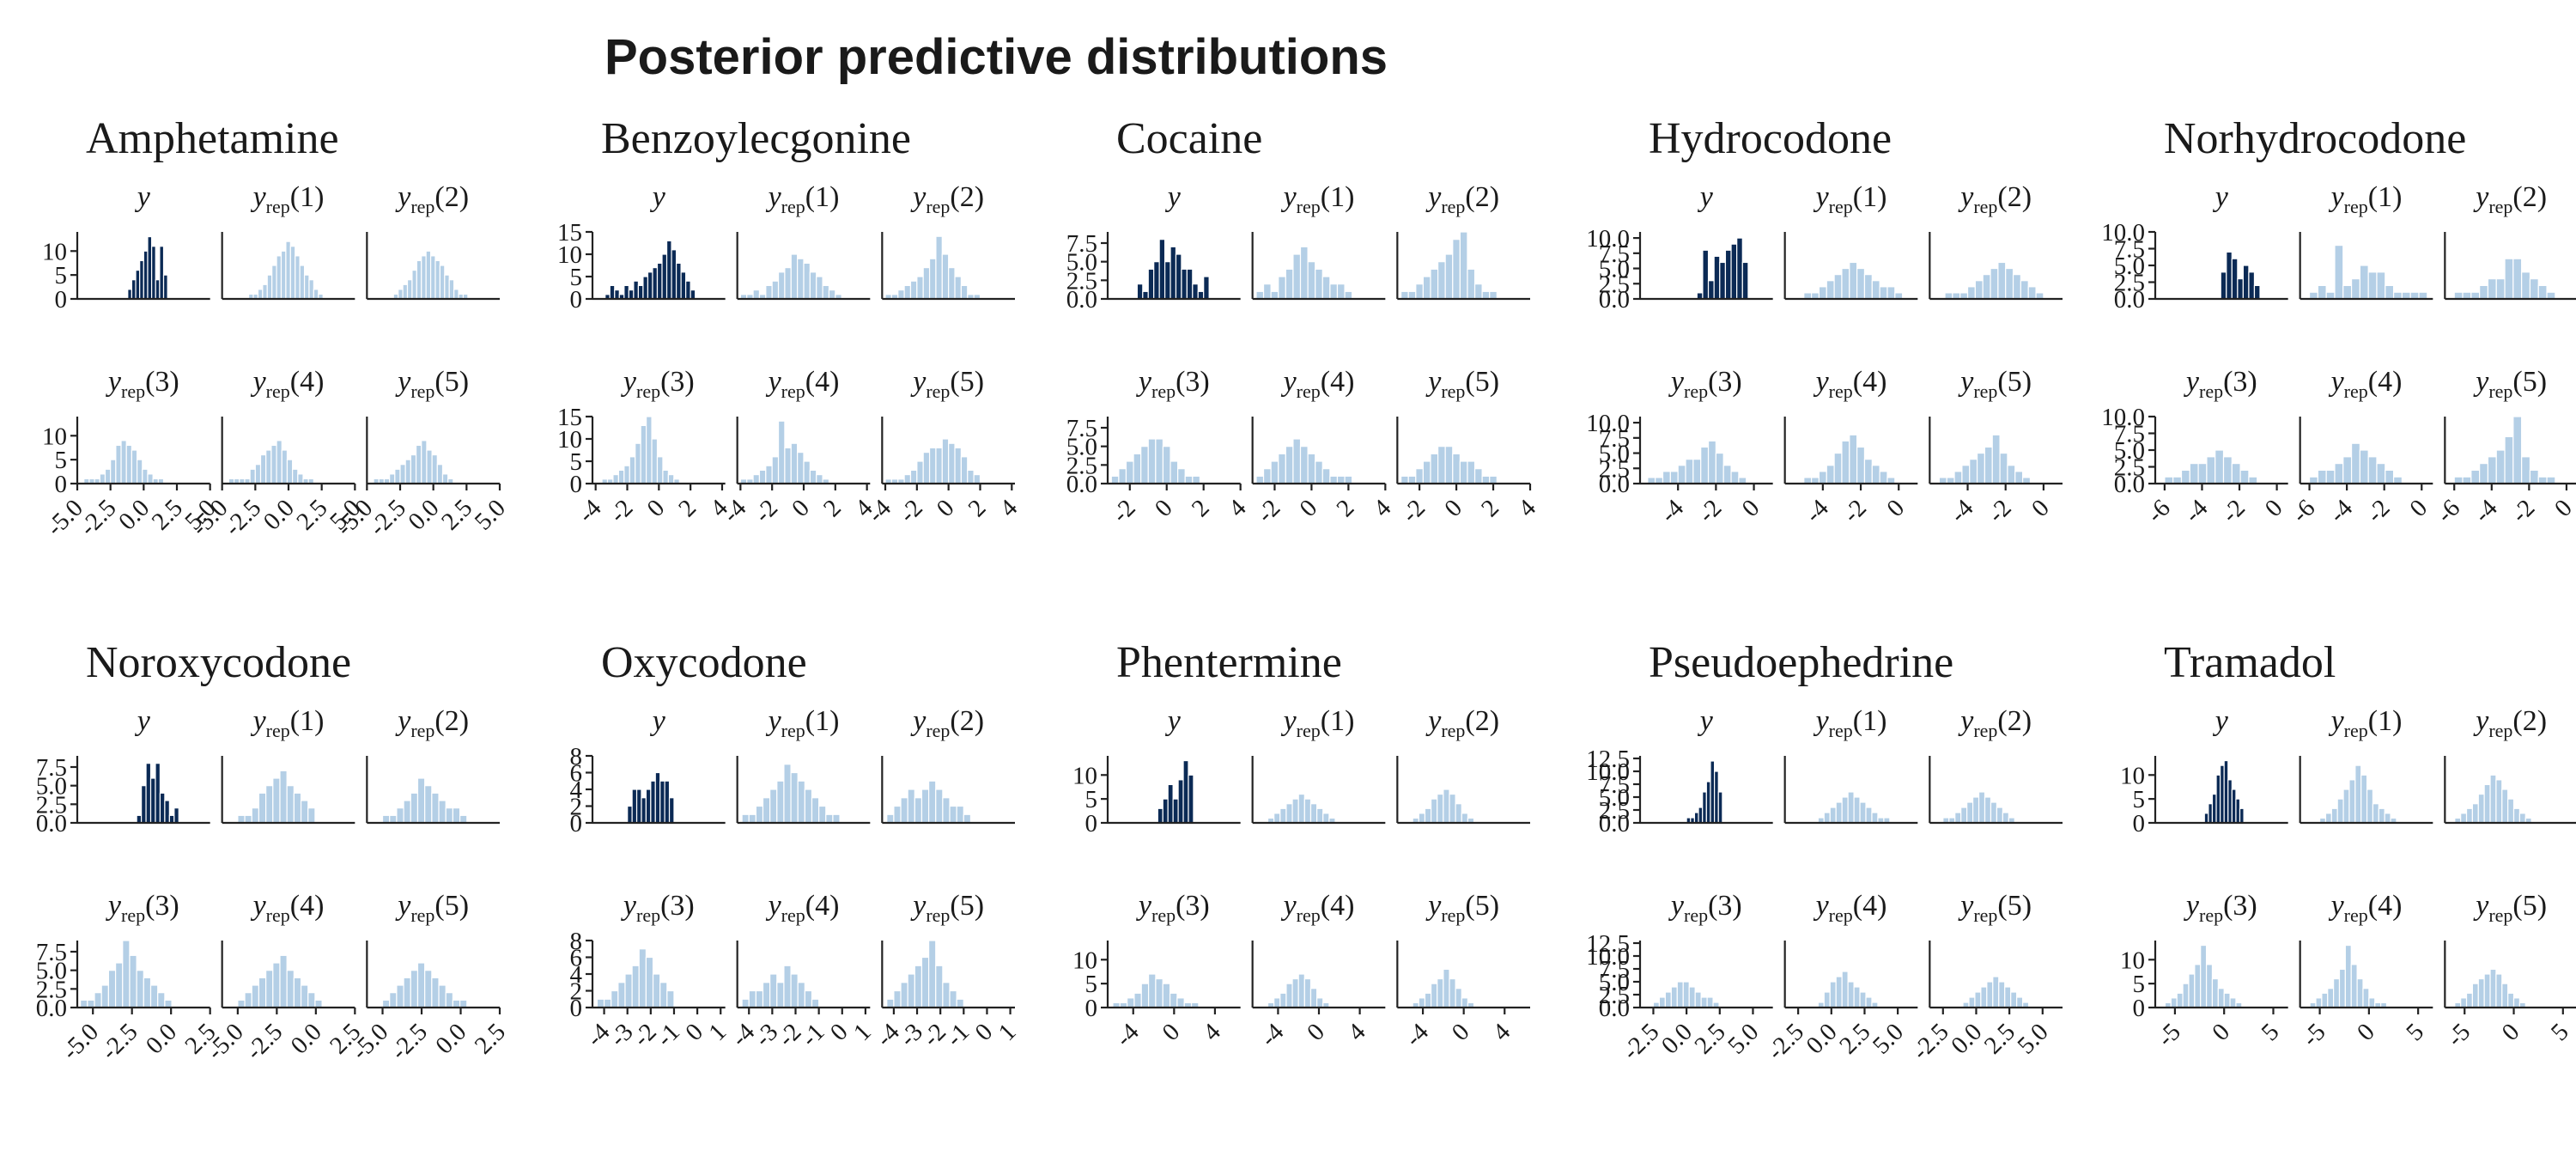  I want to click on y-tick-label: 0.0, so click(2129, 300).